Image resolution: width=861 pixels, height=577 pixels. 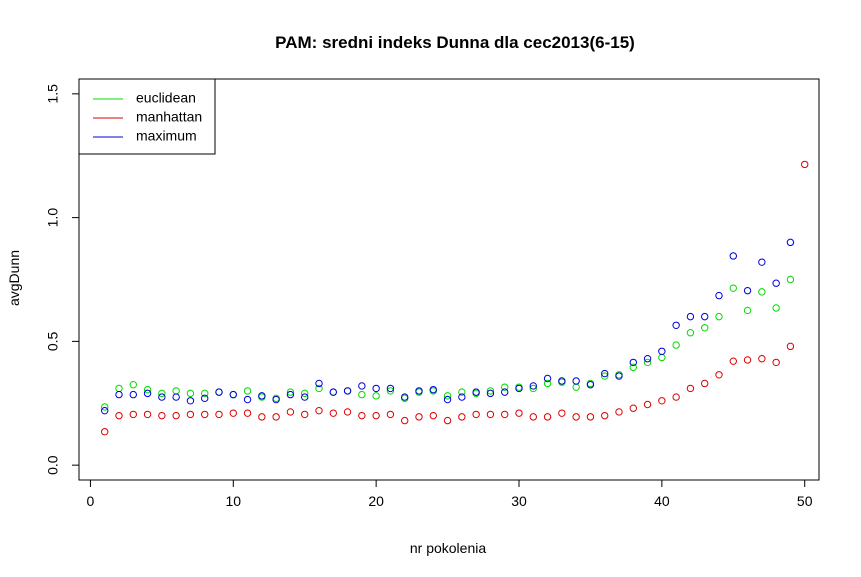 I want to click on x-tick-label: 20, so click(x=376, y=501).